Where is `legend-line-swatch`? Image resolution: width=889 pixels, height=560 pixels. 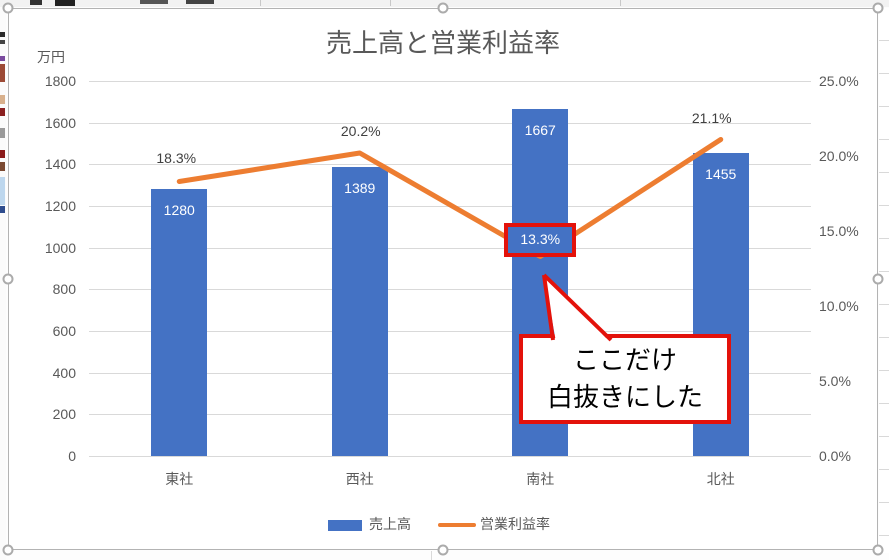 legend-line-swatch is located at coordinates (457, 525).